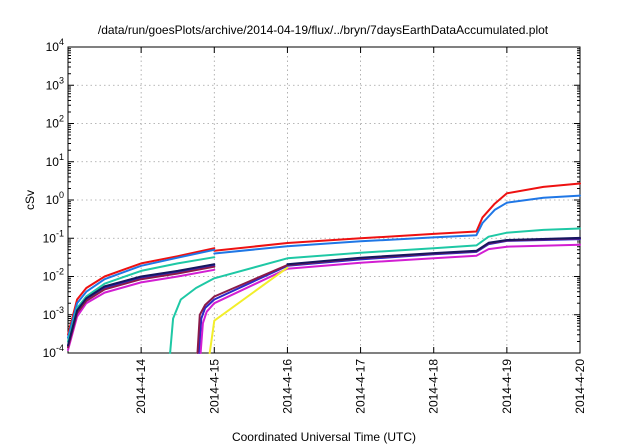 This screenshot has width=640, height=448. Describe the element at coordinates (55, 45) in the screenshot. I see `y-tick-label: 10⁴` at that location.